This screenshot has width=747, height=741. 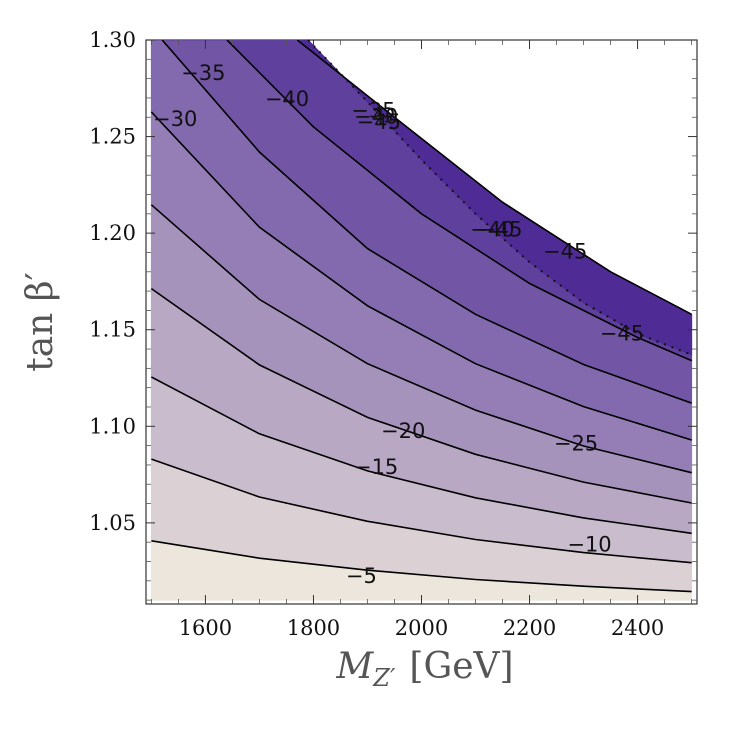 I want to click on y-tick-label: 1.30, so click(x=112, y=40).